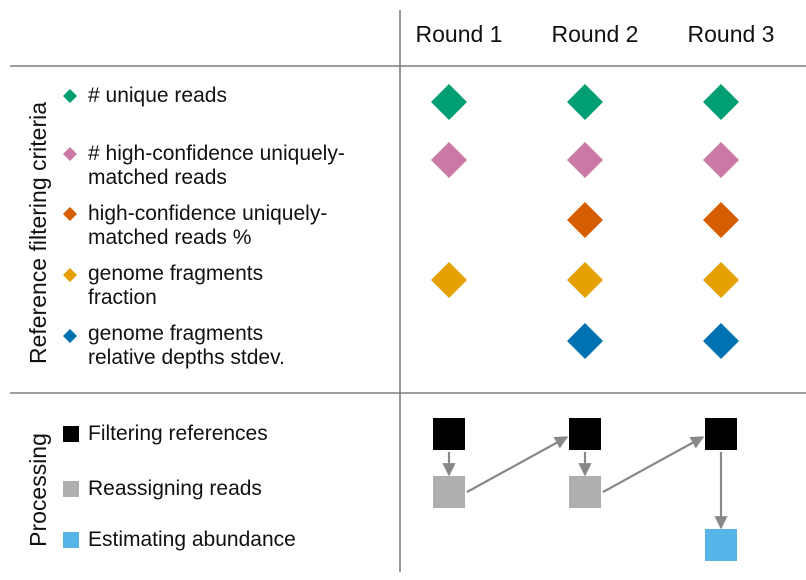  What do you see at coordinates (585, 341) in the screenshot?
I see `criterion-5-round-2-diamond` at bounding box center [585, 341].